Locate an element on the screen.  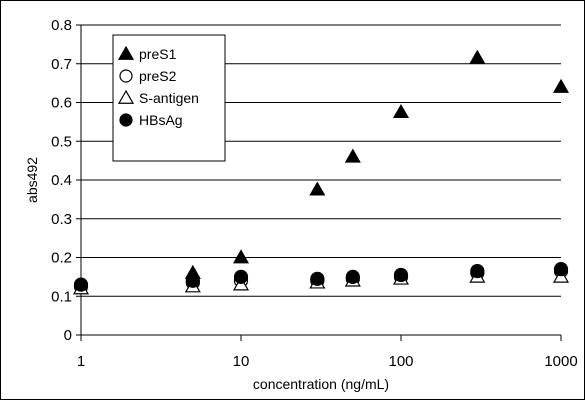
y-tick-label: 0.7 is located at coordinates (61, 64).